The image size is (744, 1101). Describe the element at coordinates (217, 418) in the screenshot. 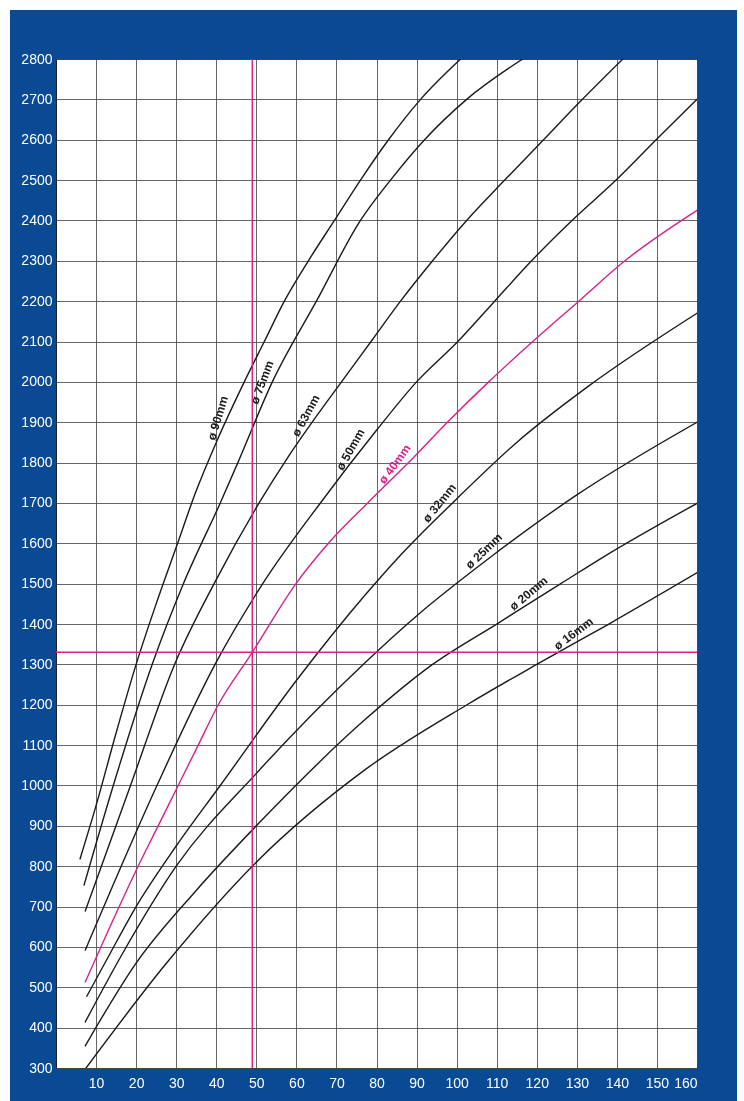

I see `text: ø 90mm` at that location.